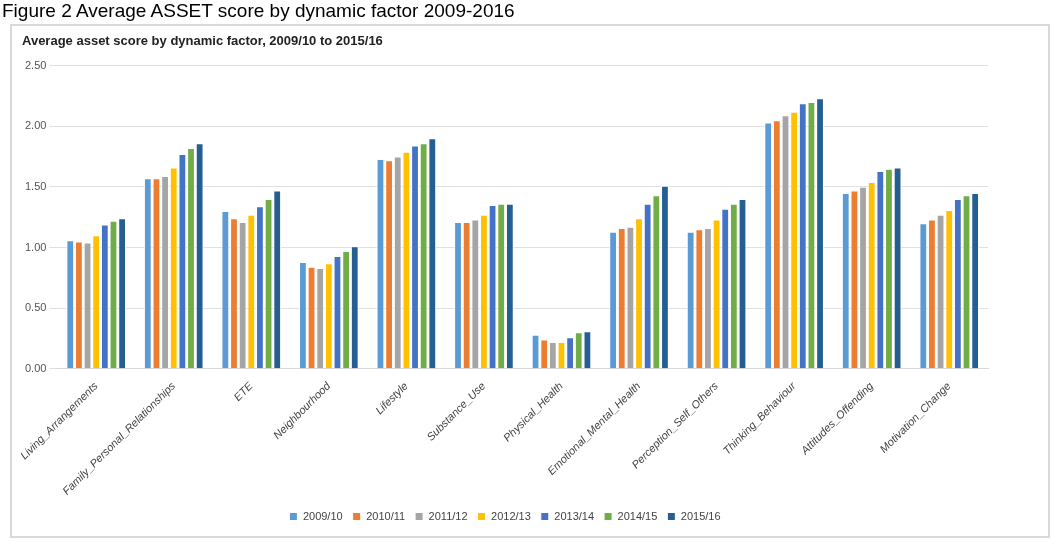  I want to click on y-tick-label: 0.00, so click(35, 367).